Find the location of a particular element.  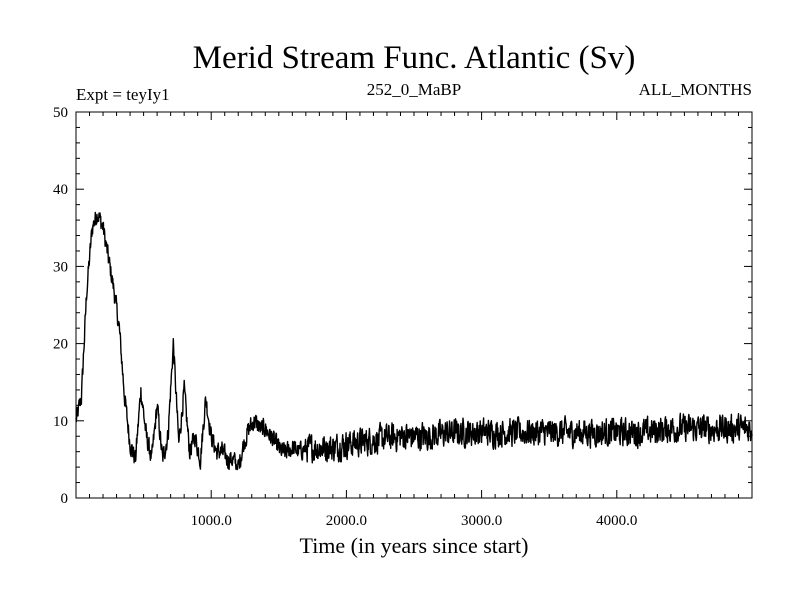

period-label: 252_0_MaBP is located at coordinates (414, 89).